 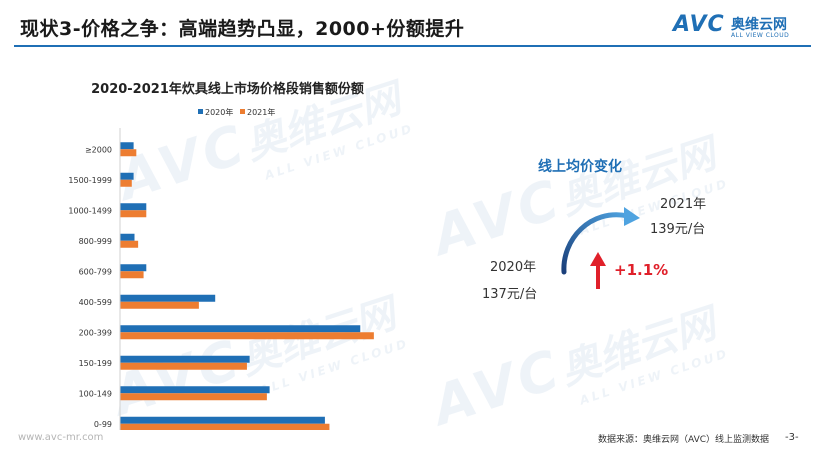 I want to click on category-label: 600-799, so click(x=95, y=271).